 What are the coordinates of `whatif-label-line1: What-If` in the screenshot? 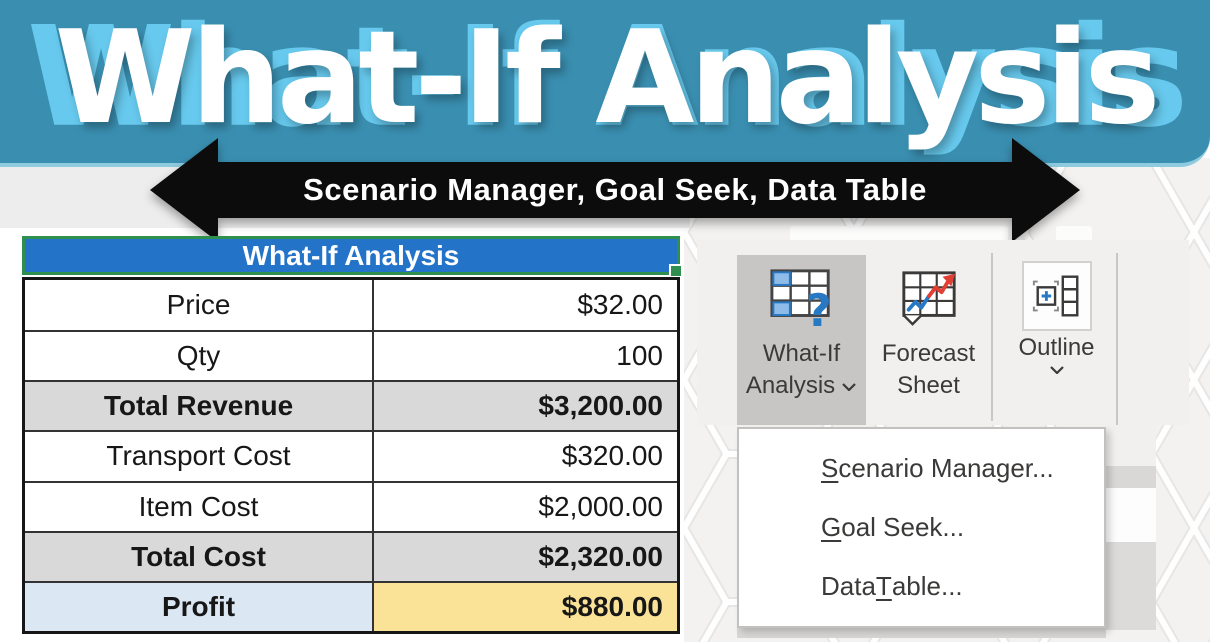 It's located at (801, 353).